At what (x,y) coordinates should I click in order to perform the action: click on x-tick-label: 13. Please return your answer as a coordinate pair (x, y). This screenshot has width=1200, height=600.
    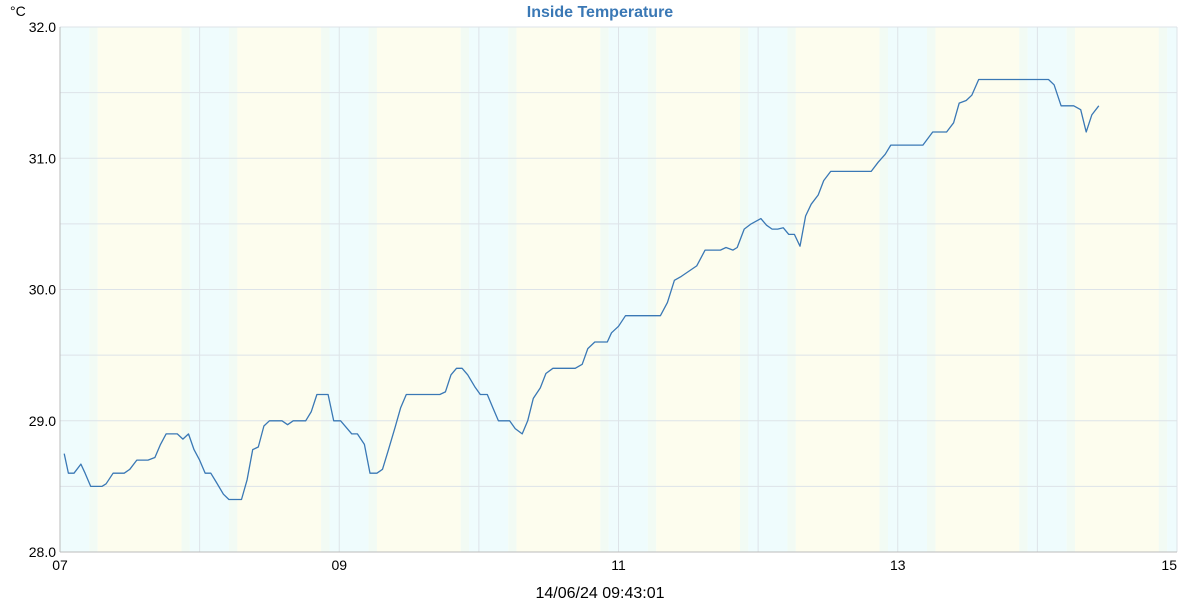
    Looking at the image, I should click on (898, 565).